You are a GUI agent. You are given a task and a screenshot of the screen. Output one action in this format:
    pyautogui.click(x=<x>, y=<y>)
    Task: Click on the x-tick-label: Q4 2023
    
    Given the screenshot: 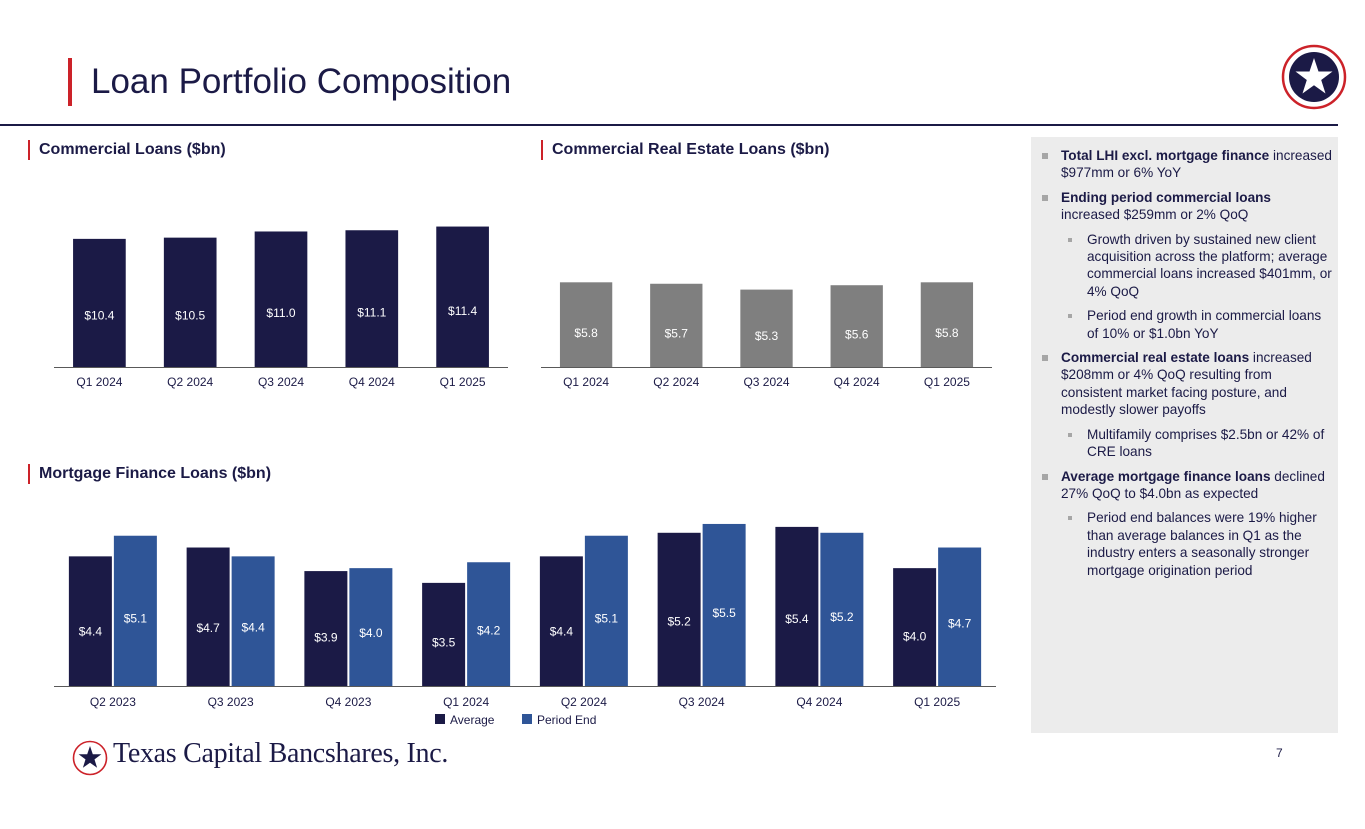 What is the action you would take?
    pyautogui.click(x=348, y=702)
    